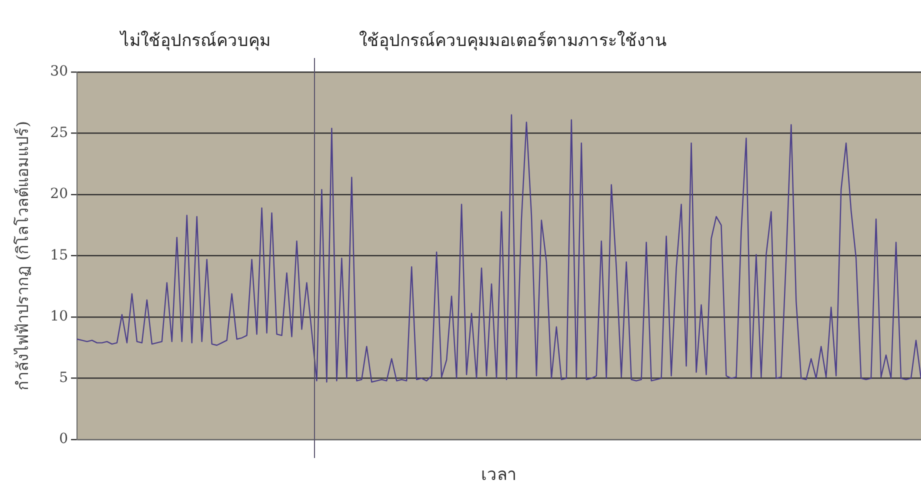 The width and height of the screenshot is (921, 496). Describe the element at coordinates (63, 439) in the screenshot. I see `y-tick-label: 0` at that location.